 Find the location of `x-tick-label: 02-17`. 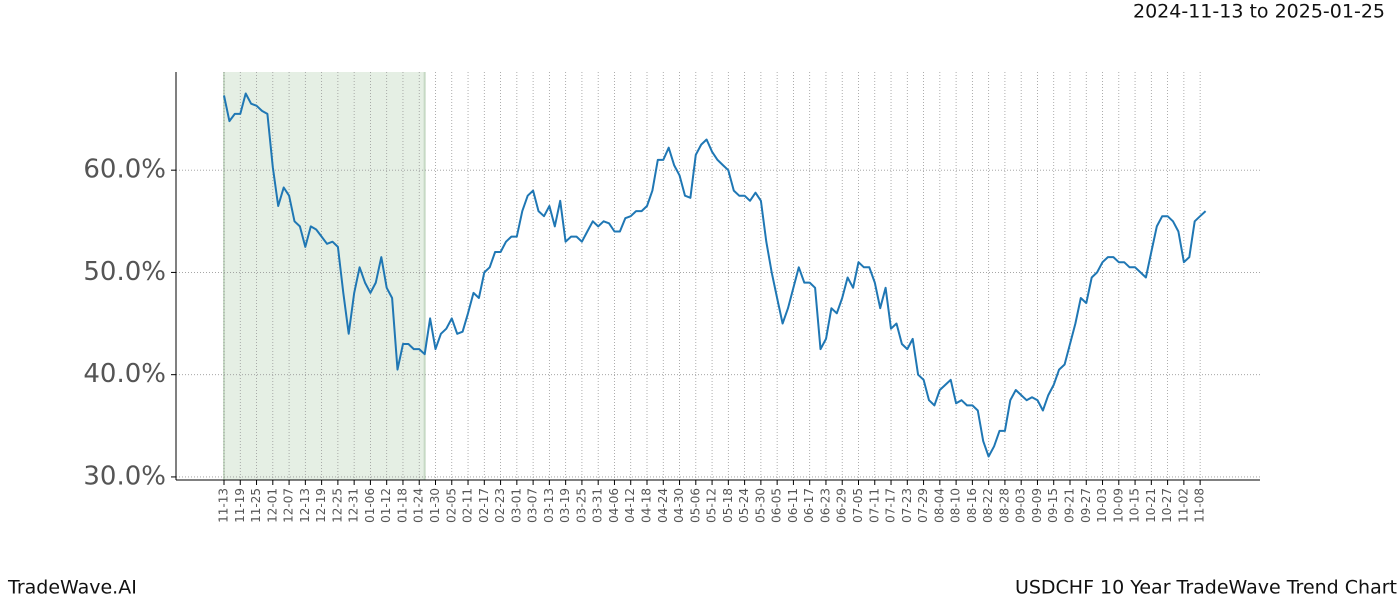

x-tick-label: 02-17 is located at coordinates (484, 505).